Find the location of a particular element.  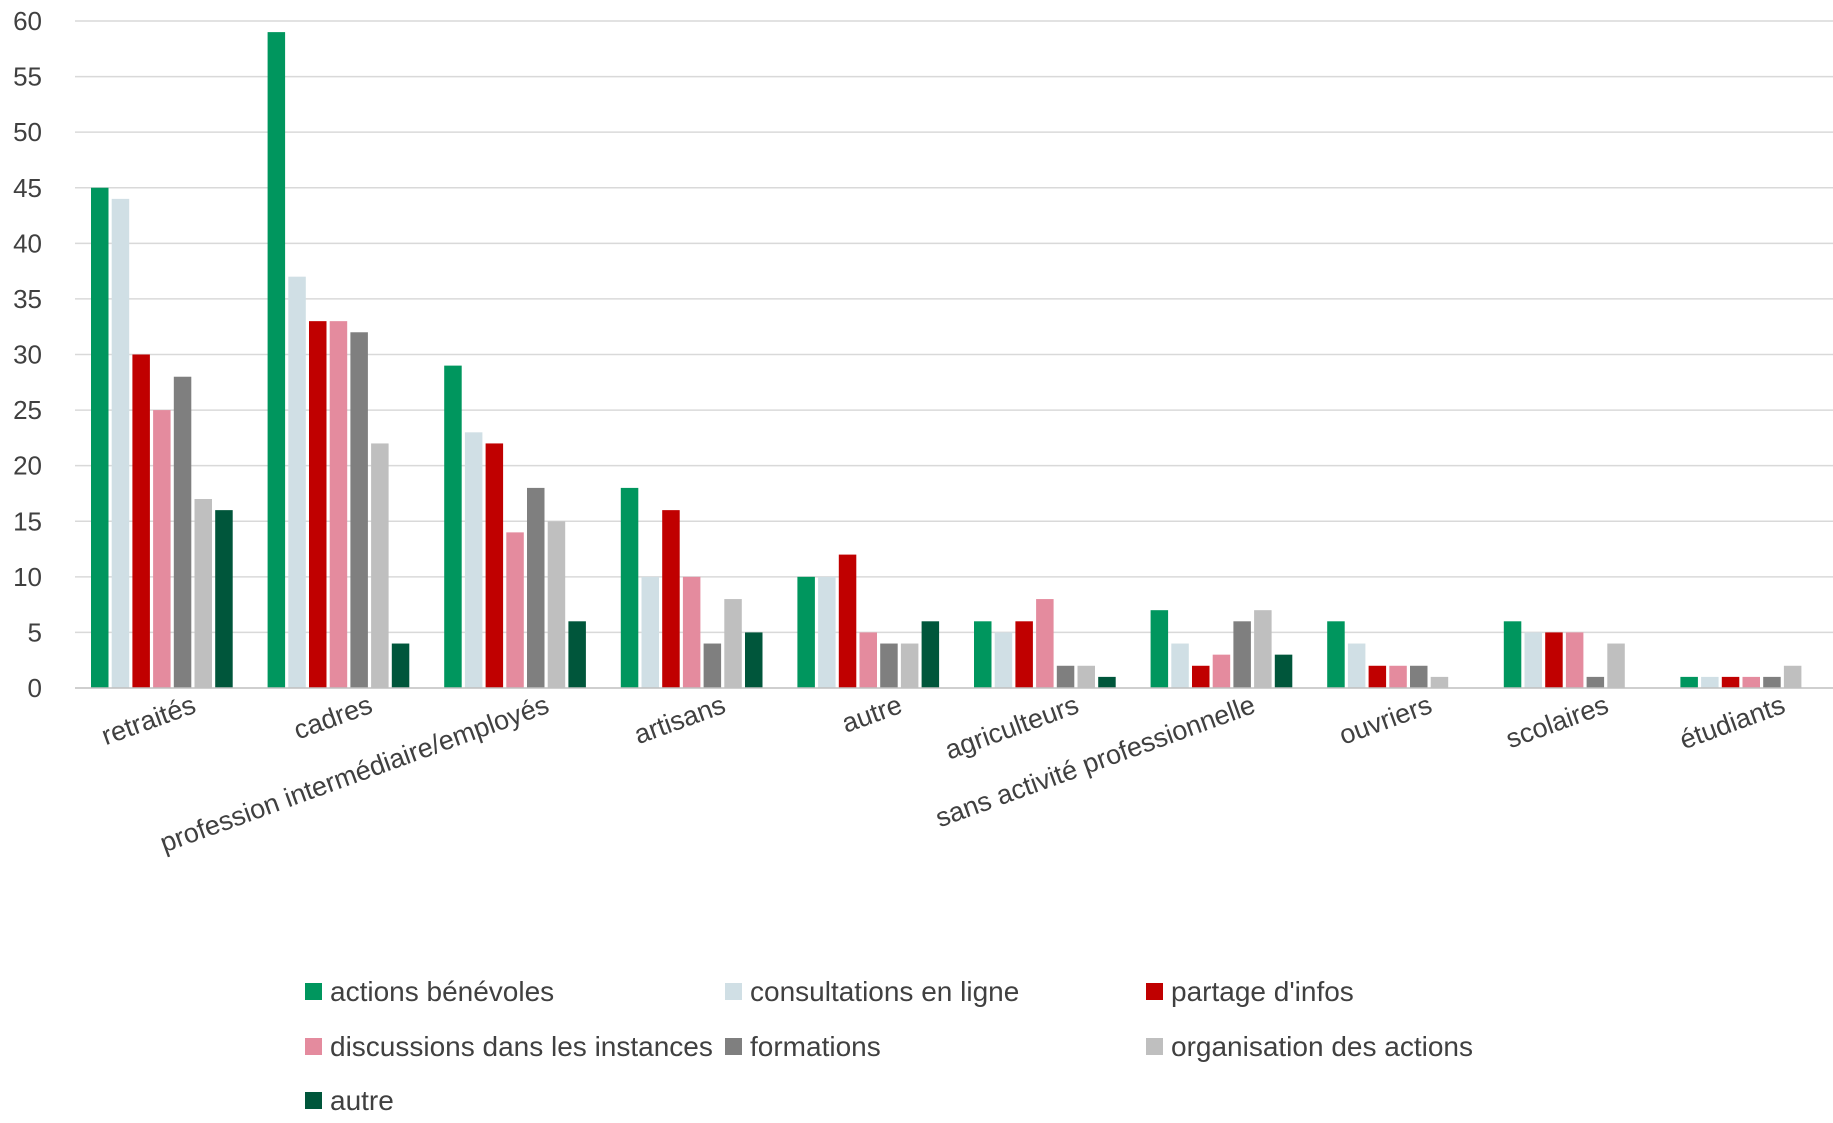

x-category-label: cadres is located at coordinates (333, 717).